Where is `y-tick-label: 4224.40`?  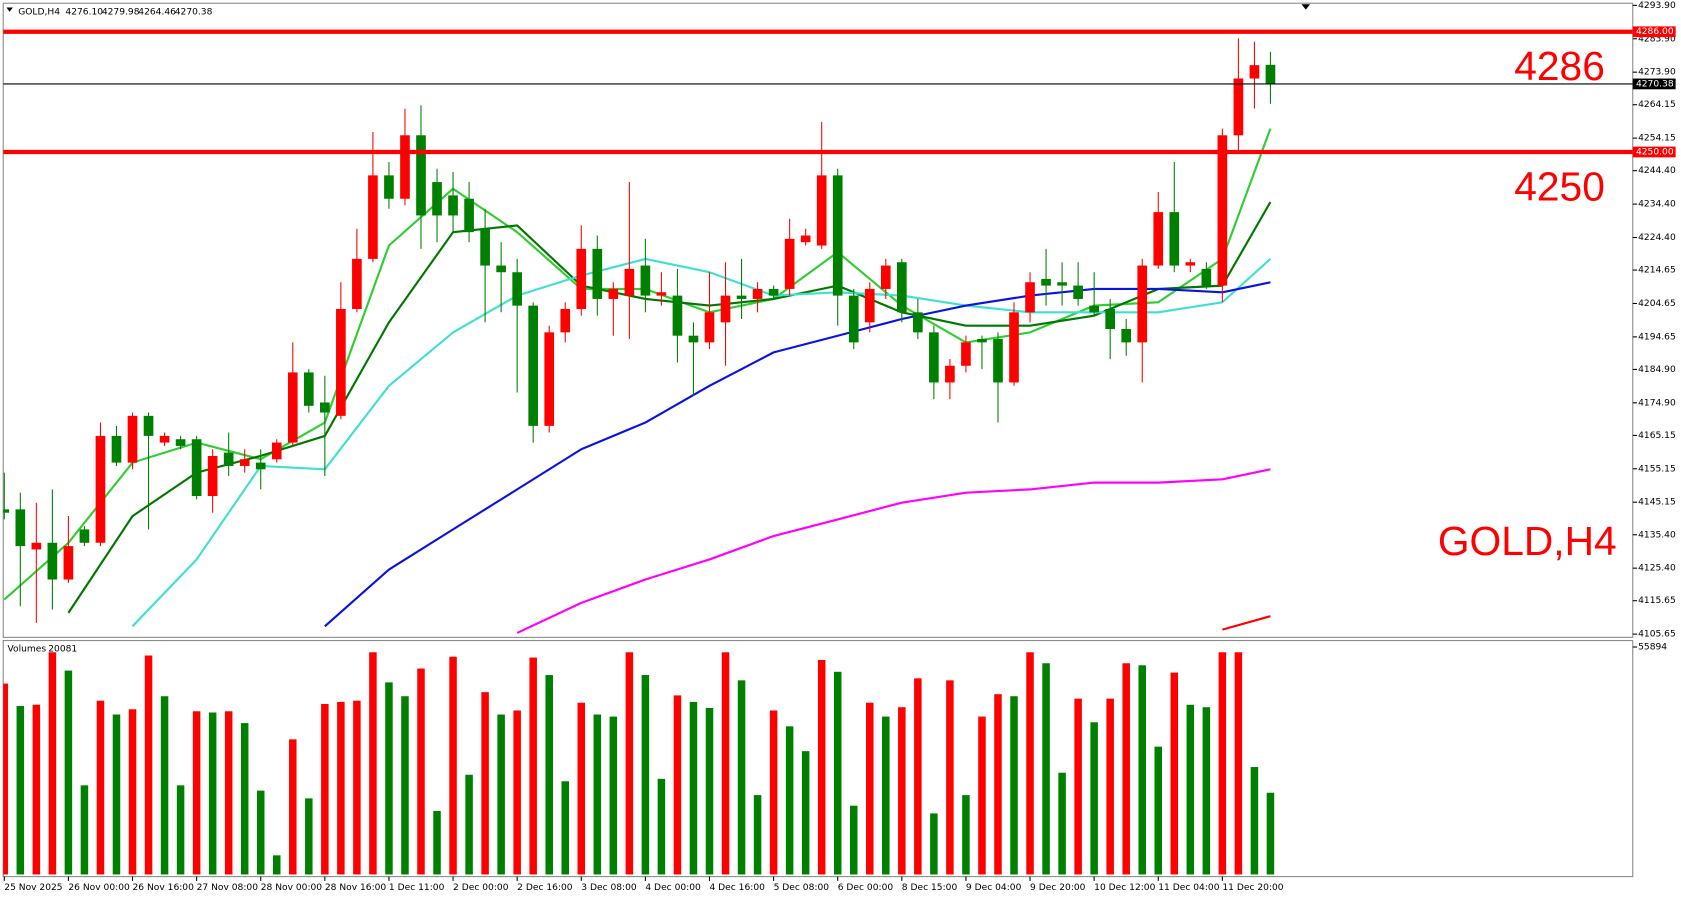
y-tick-label: 4224.40 is located at coordinates (1657, 238).